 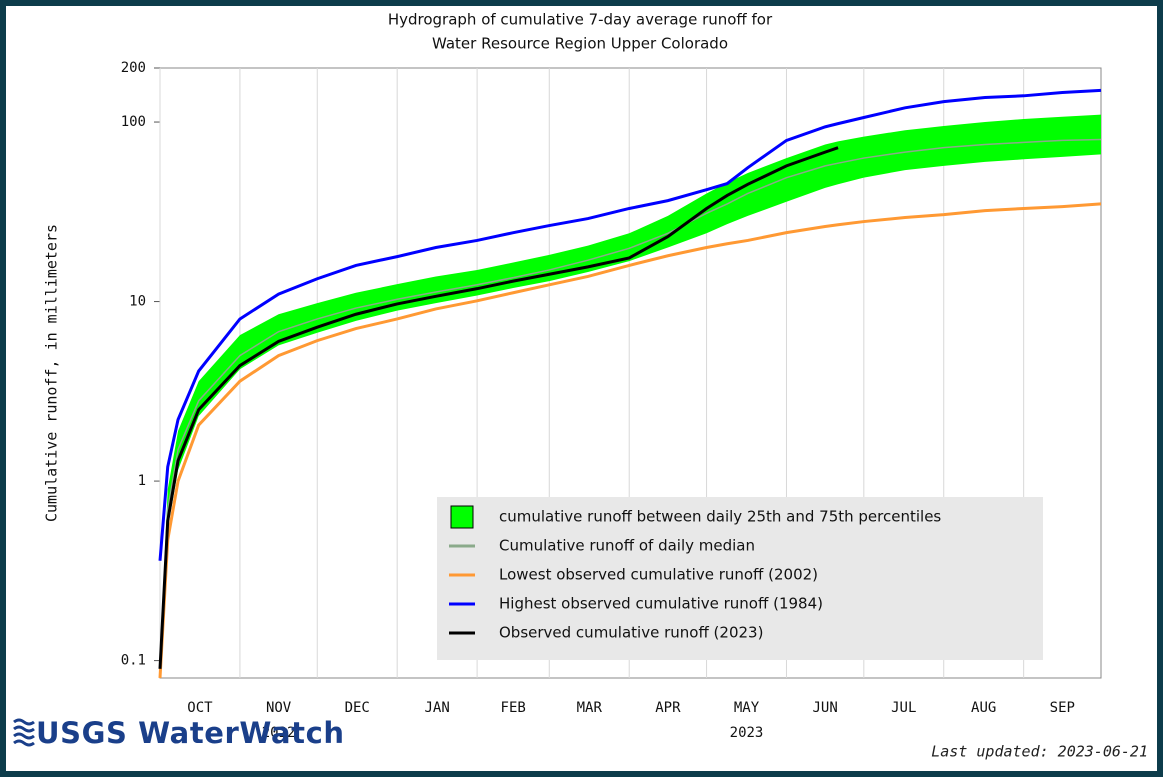 What do you see at coordinates (279, 708) in the screenshot?
I see `x-tick-label: NOV` at bounding box center [279, 708].